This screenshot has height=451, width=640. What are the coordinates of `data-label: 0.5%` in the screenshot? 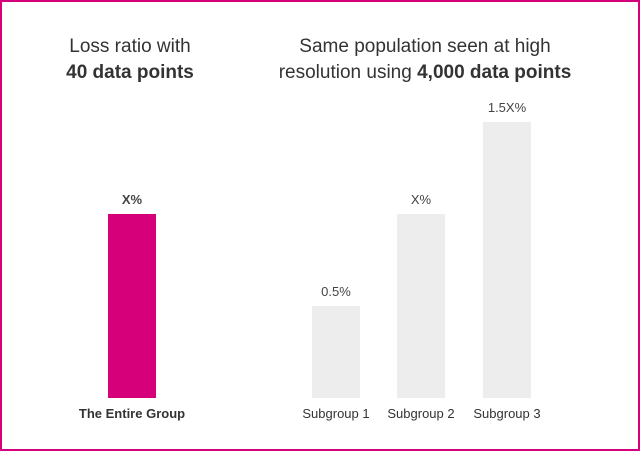 It's located at (336, 291).